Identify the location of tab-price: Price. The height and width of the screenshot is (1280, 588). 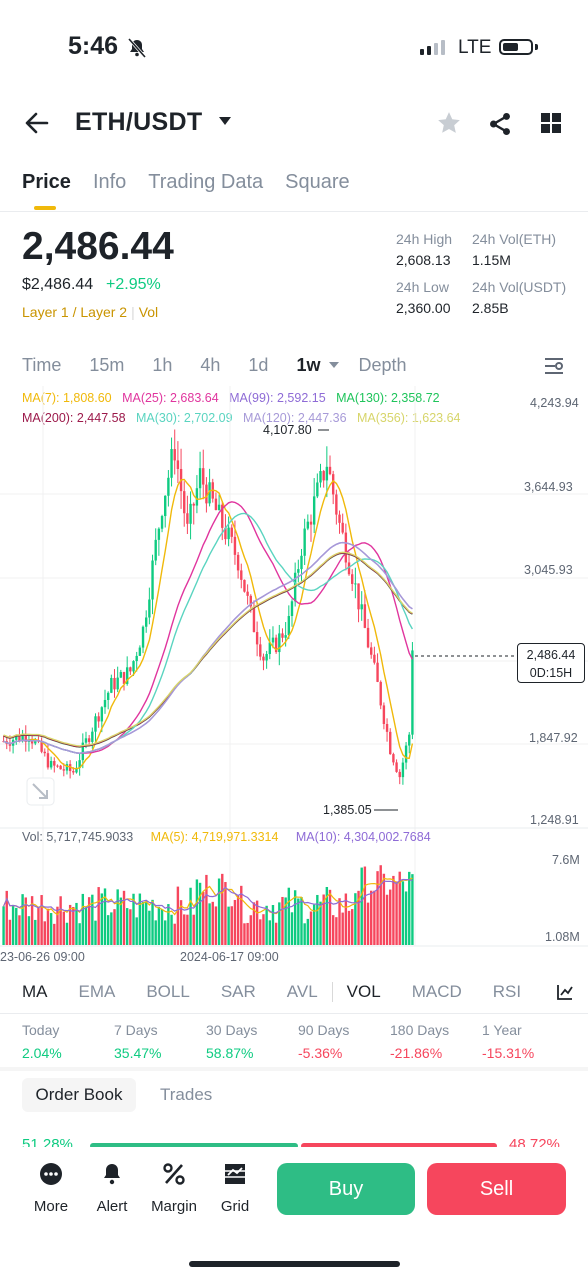
(46, 182).